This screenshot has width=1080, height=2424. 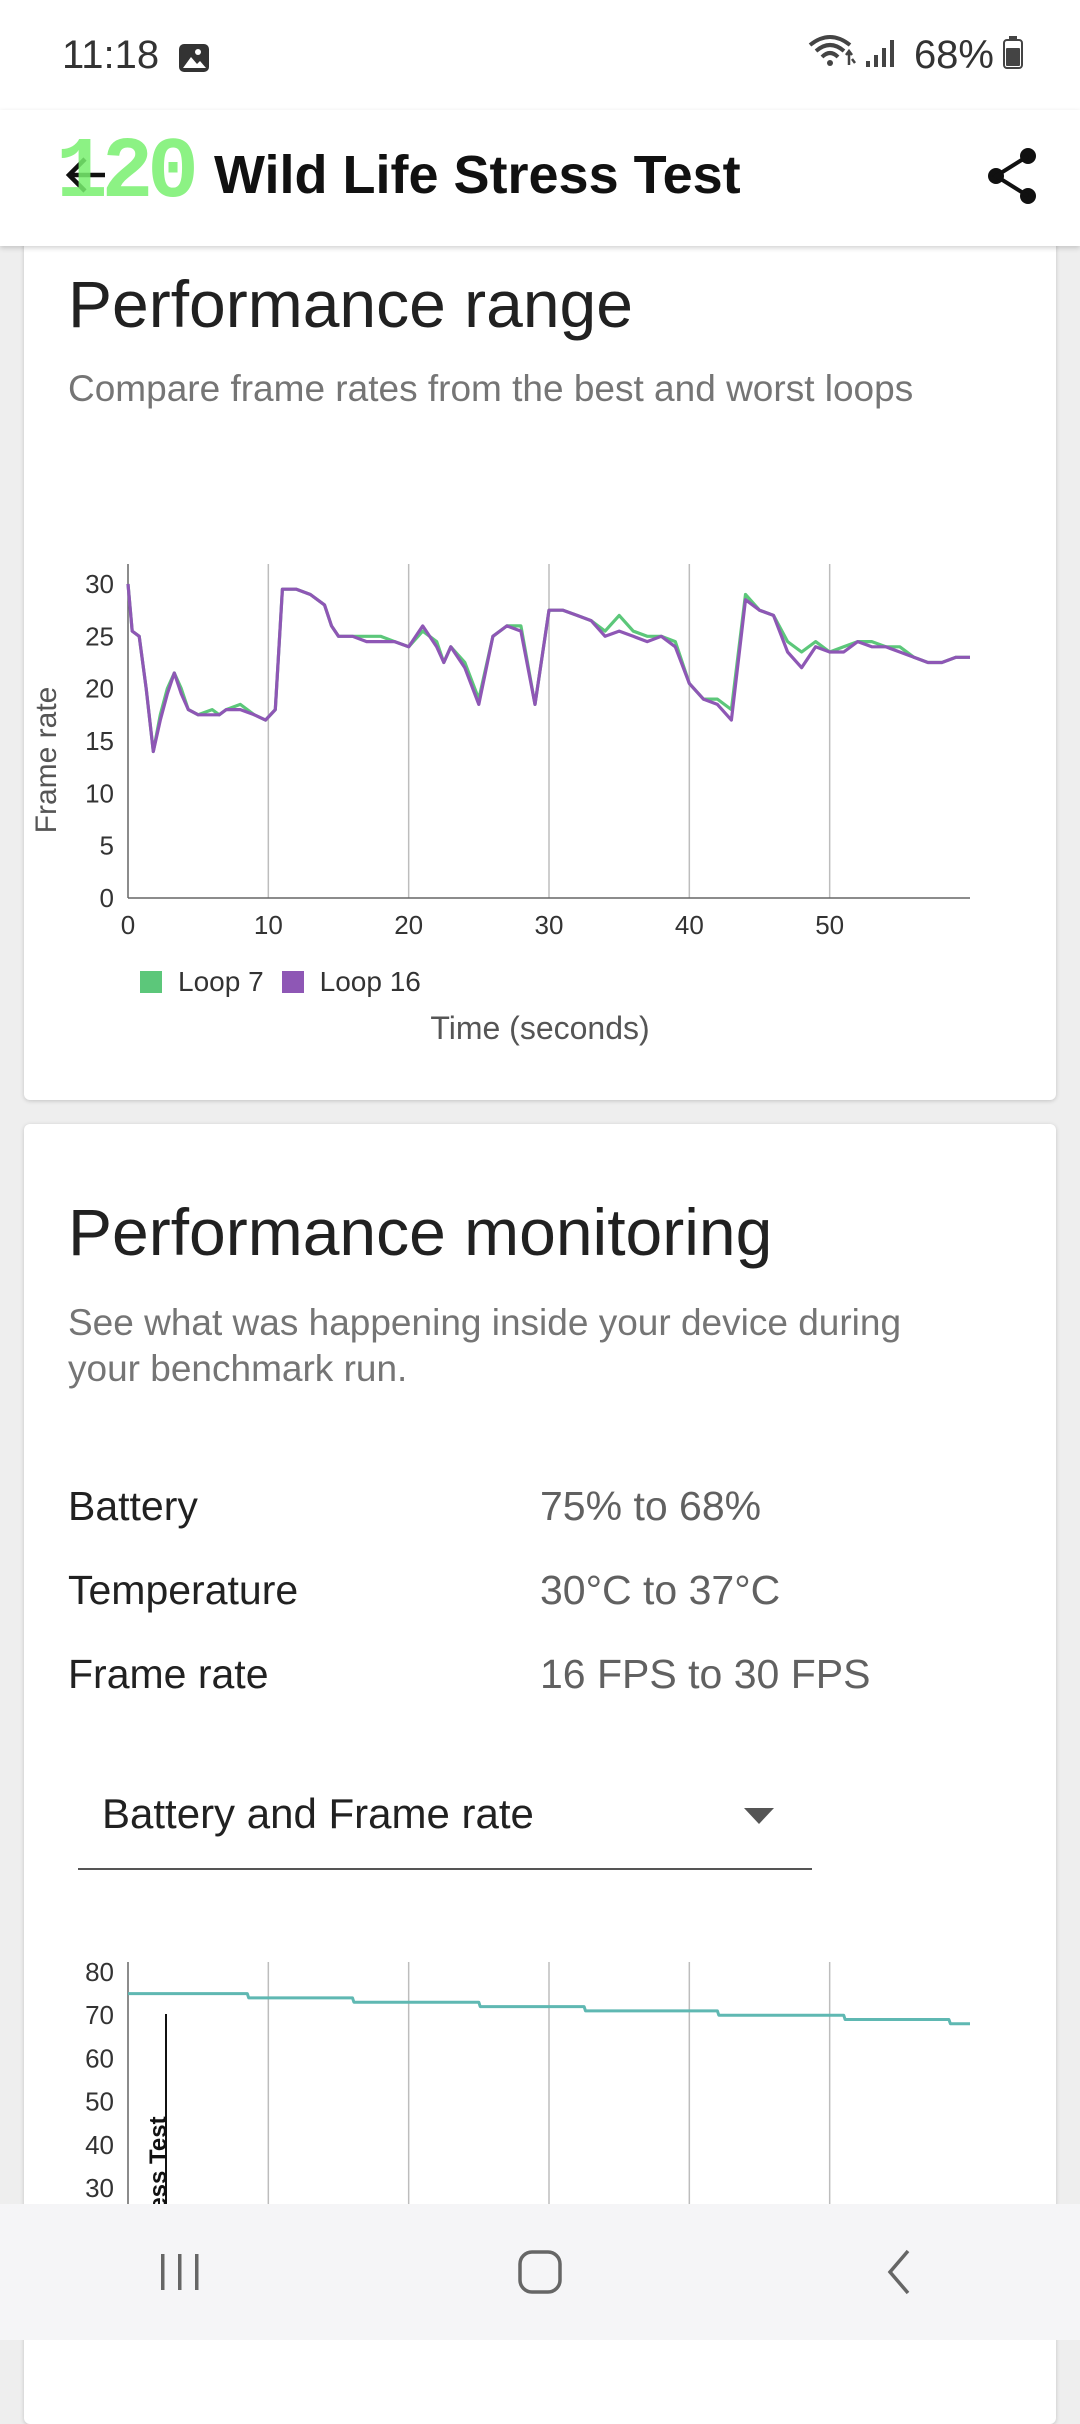 What do you see at coordinates (46, 760) in the screenshot?
I see `y-axis-title: Frame rate` at bounding box center [46, 760].